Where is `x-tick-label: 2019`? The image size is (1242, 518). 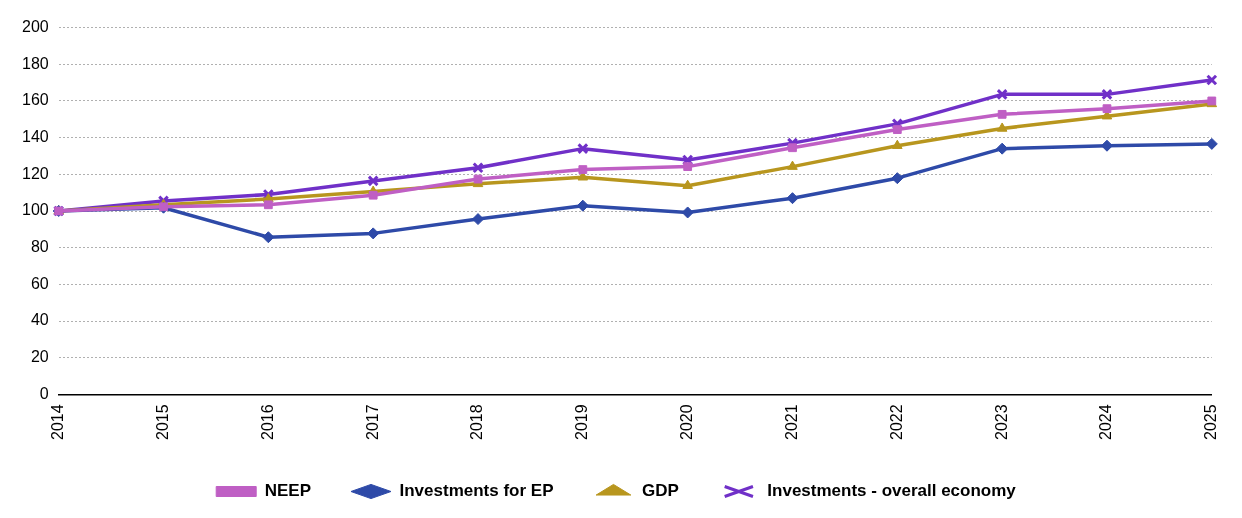
x-tick-label: 2019 is located at coordinates (582, 422).